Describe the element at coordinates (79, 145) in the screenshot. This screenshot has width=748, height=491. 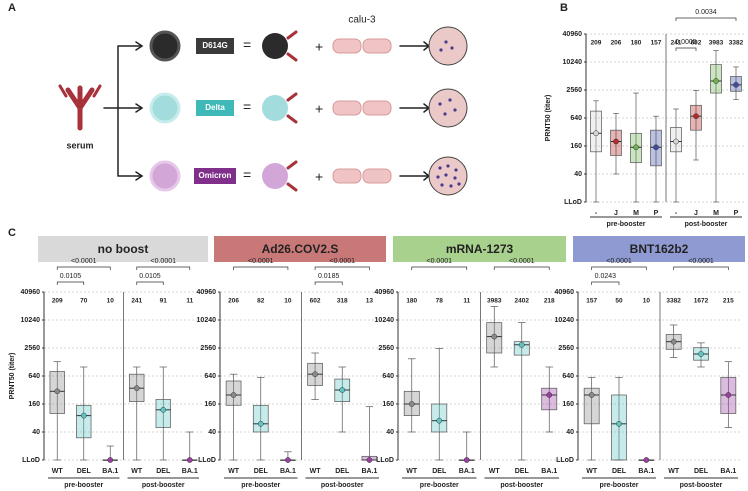
I see `serum-label: serum` at that location.